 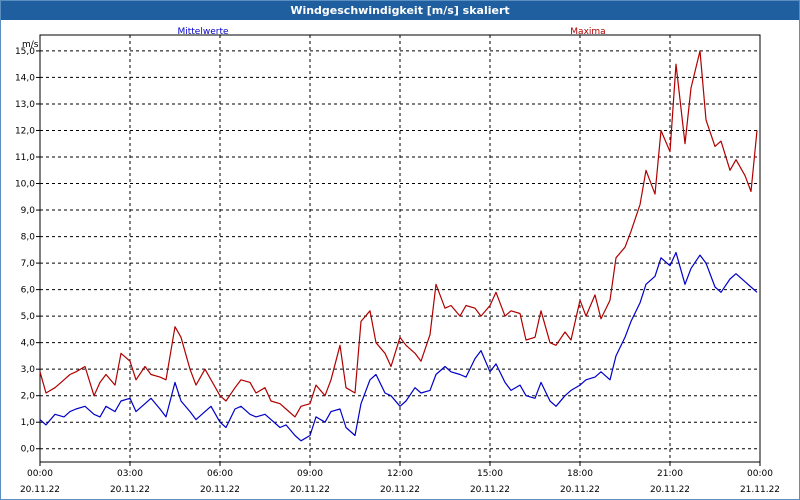 What do you see at coordinates (28, 211) in the screenshot?
I see `y-tick-label: 9,0` at bounding box center [28, 211].